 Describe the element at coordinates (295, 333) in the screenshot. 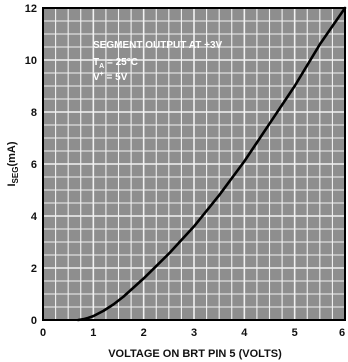

I see `x-tick-label: 5` at that location.